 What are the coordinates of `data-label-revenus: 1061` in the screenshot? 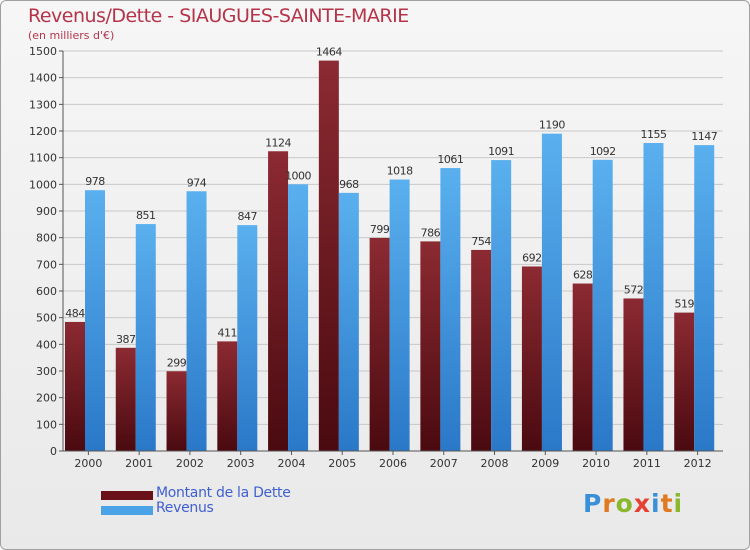 It's located at (450, 159).